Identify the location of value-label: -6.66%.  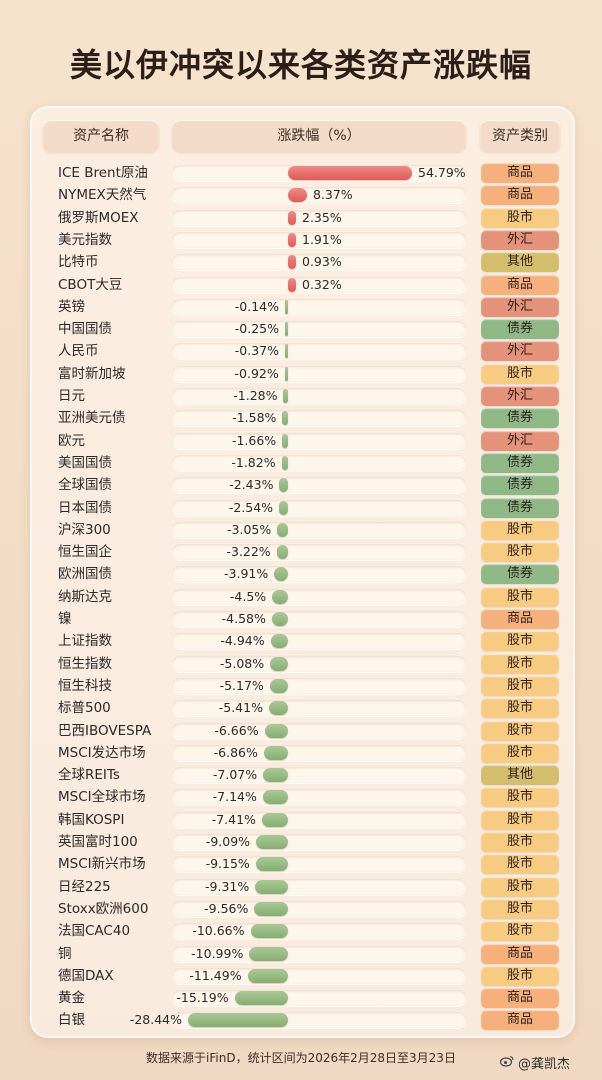
(236, 730).